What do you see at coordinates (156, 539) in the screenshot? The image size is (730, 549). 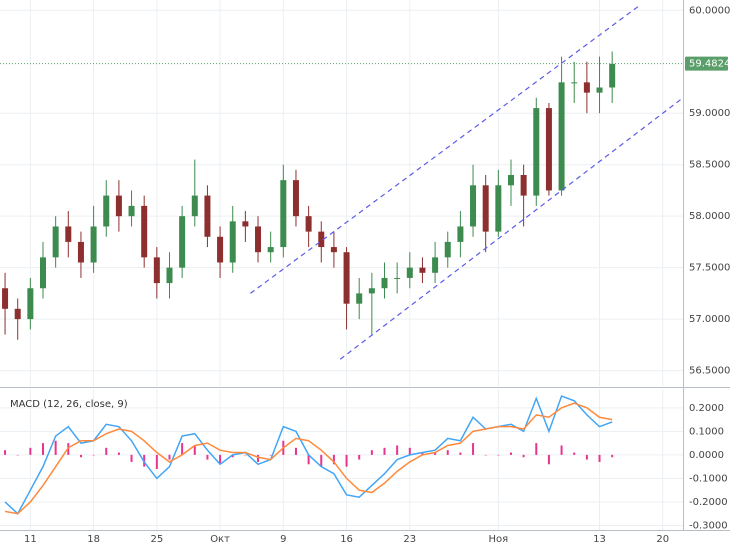 I see `x-tick-label: 25` at bounding box center [156, 539].